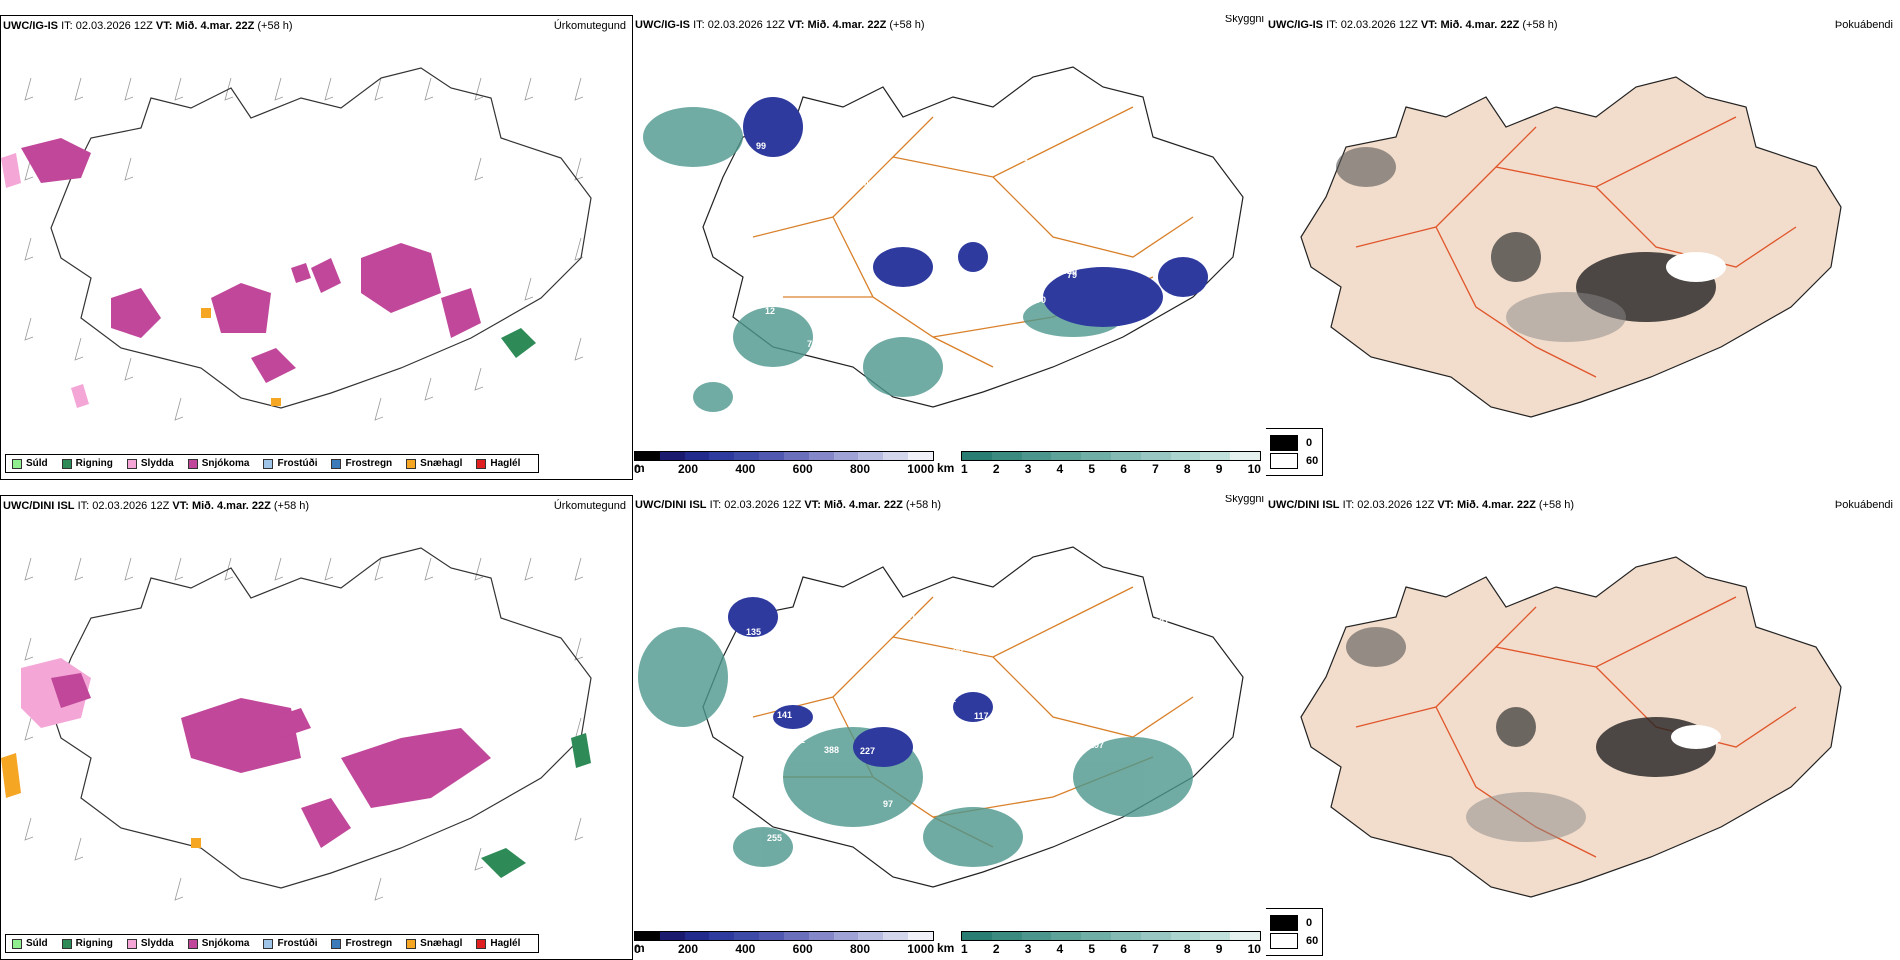 The width and height of the screenshot is (1900, 960). What do you see at coordinates (1294, 461) in the screenshot?
I see `fog-legend-row: 60` at bounding box center [1294, 461].